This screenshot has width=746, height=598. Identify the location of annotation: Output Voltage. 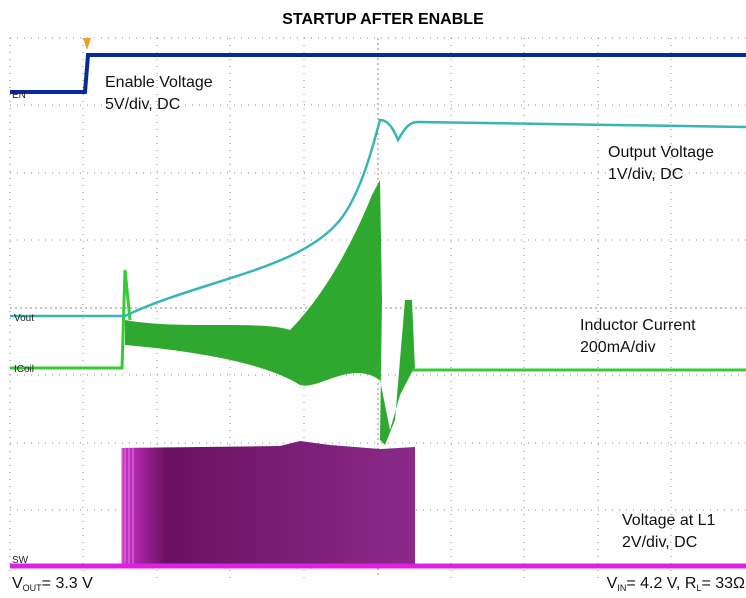
(661, 152).